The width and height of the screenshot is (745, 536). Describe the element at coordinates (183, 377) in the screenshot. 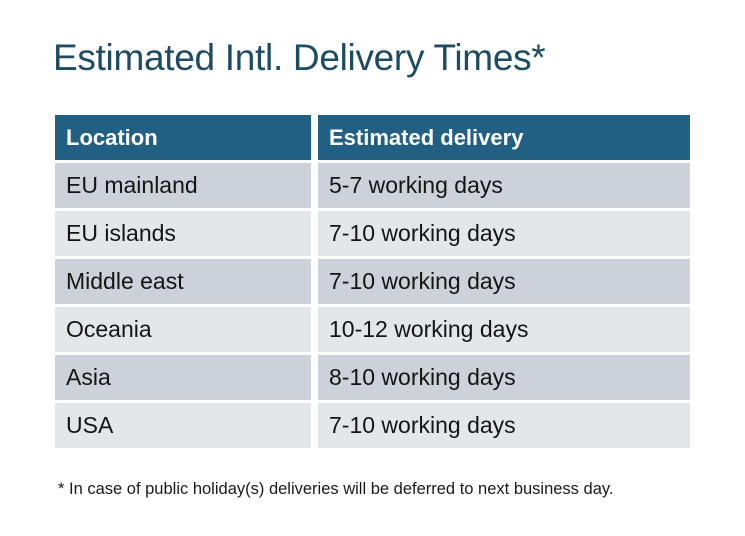

I see `location-cell: Asia` at that location.